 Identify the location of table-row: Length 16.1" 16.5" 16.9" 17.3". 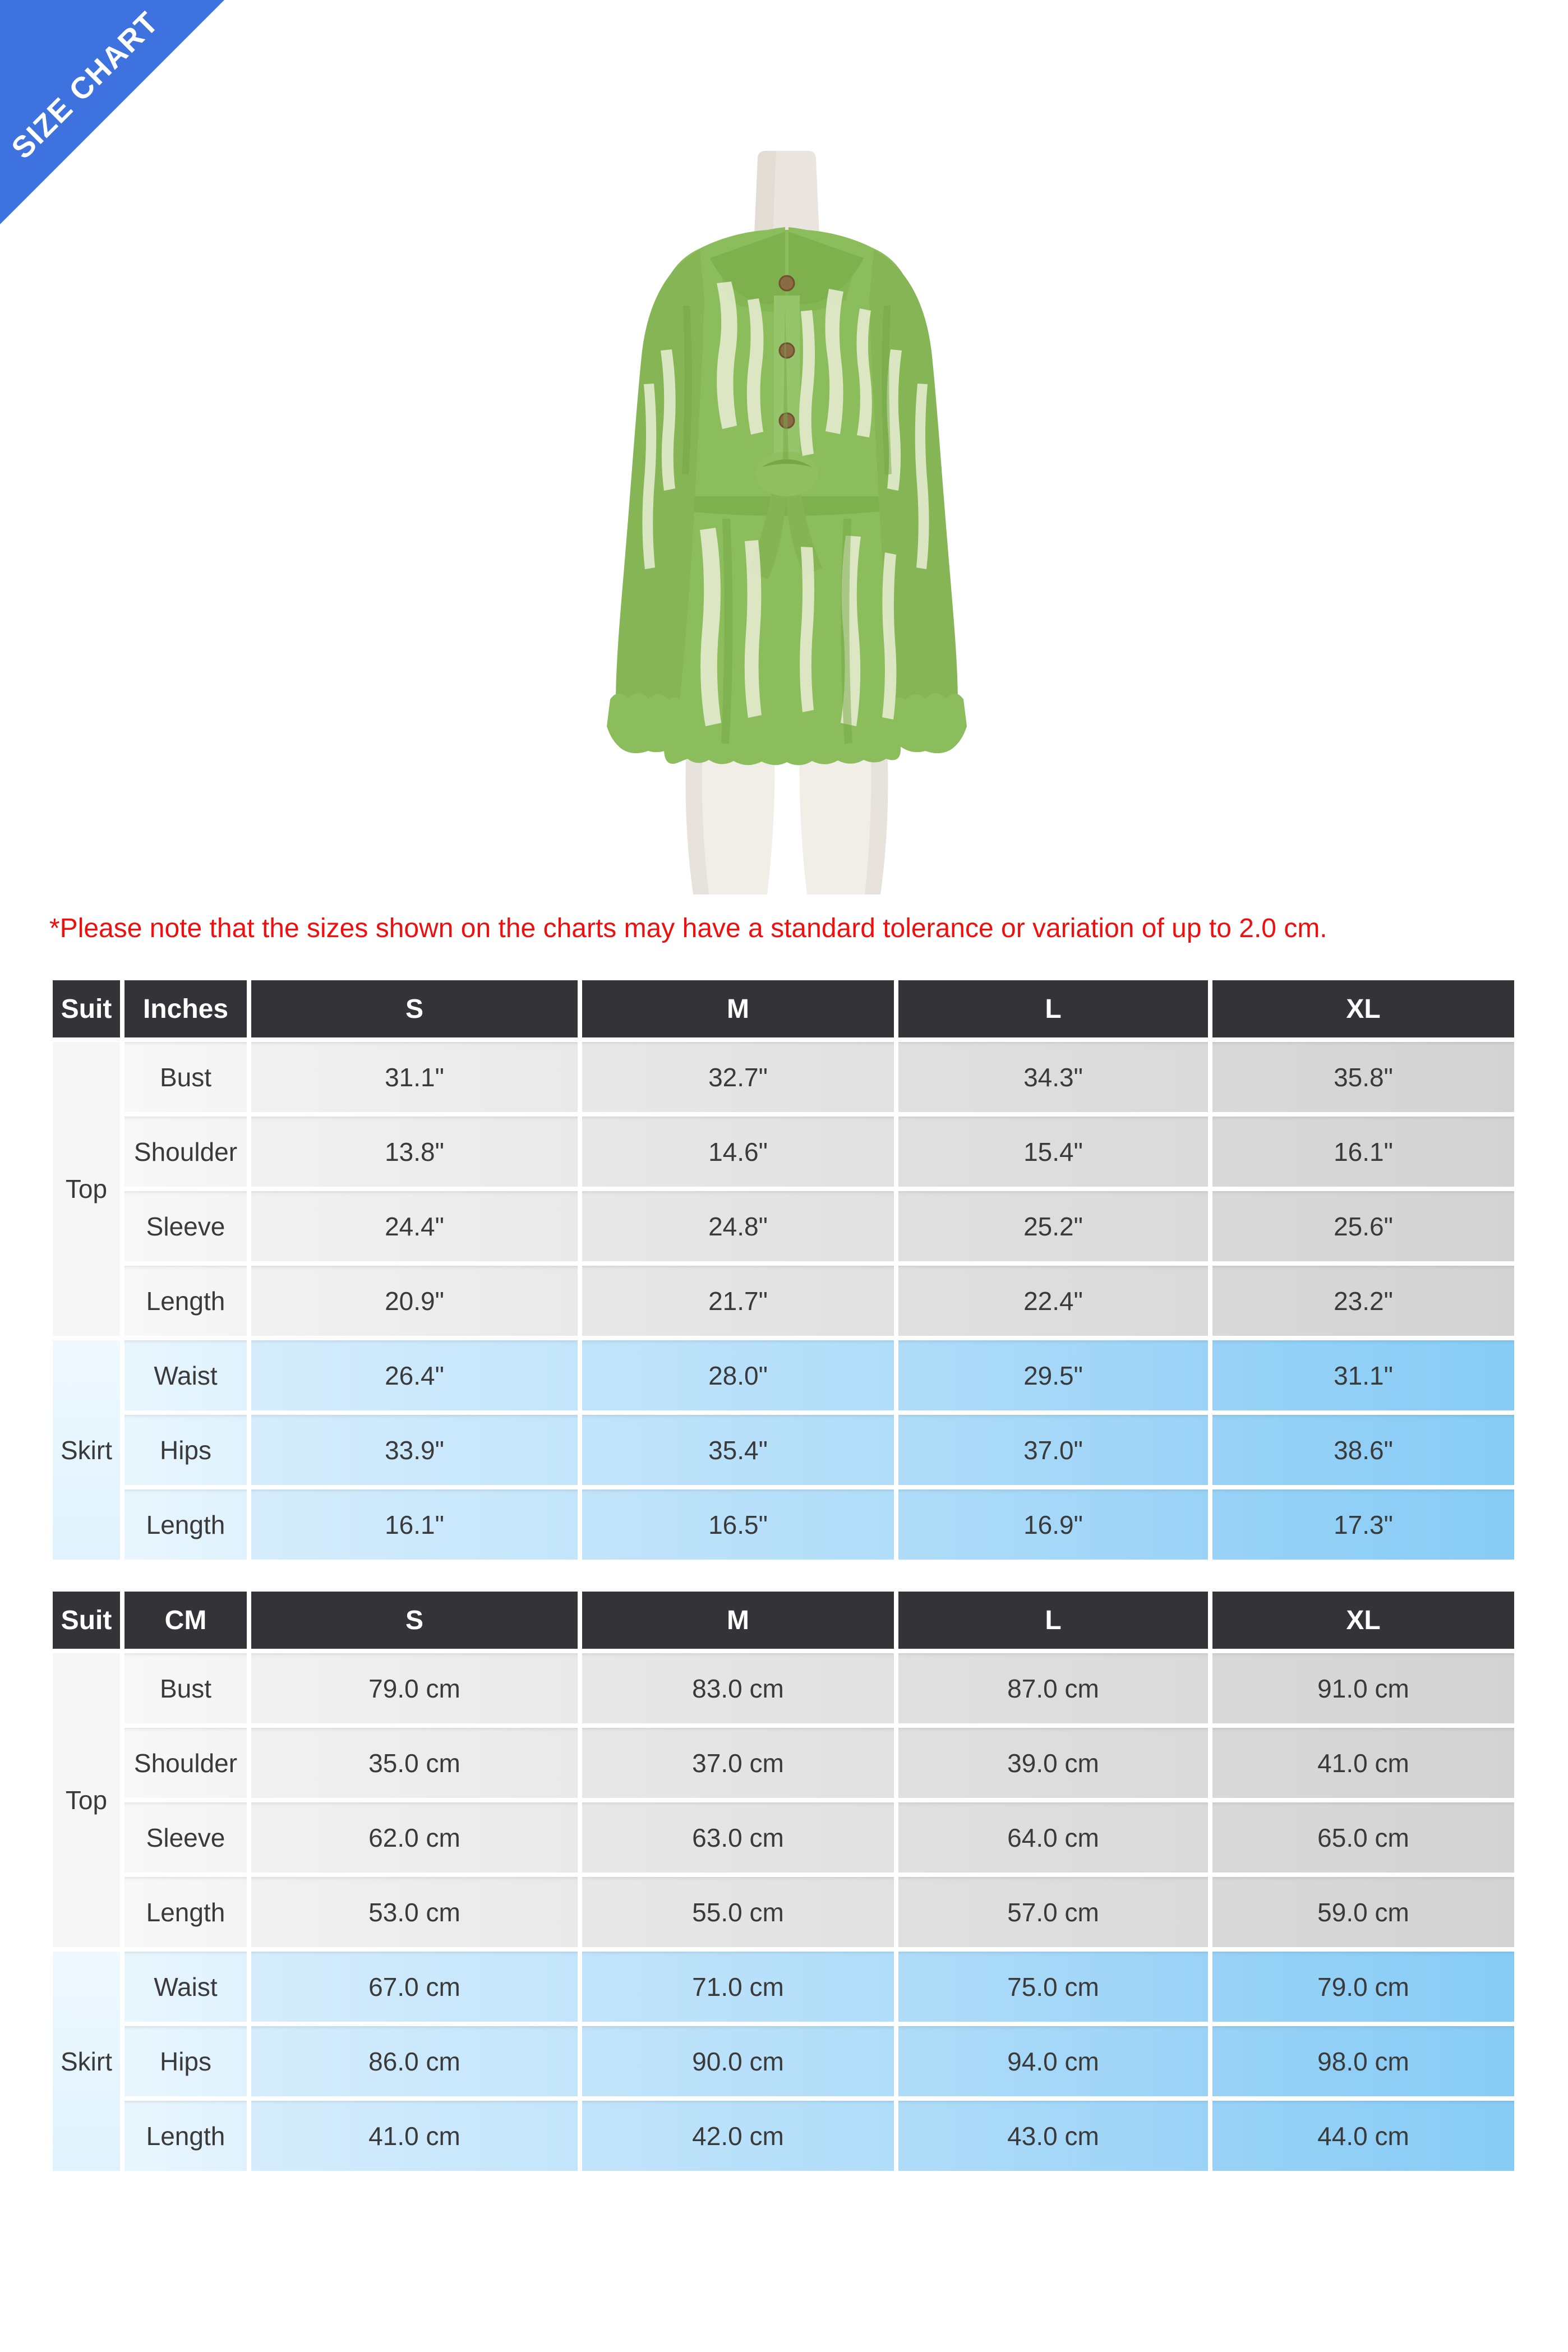
(783, 1524).